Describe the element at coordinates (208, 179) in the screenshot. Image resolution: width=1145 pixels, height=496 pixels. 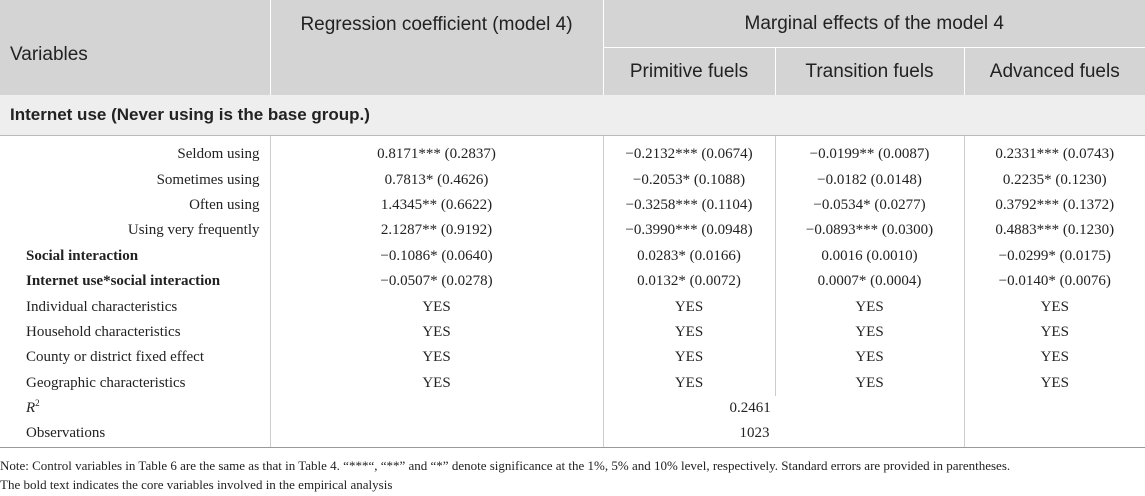
I see `row-label: Sometimes using` at that location.